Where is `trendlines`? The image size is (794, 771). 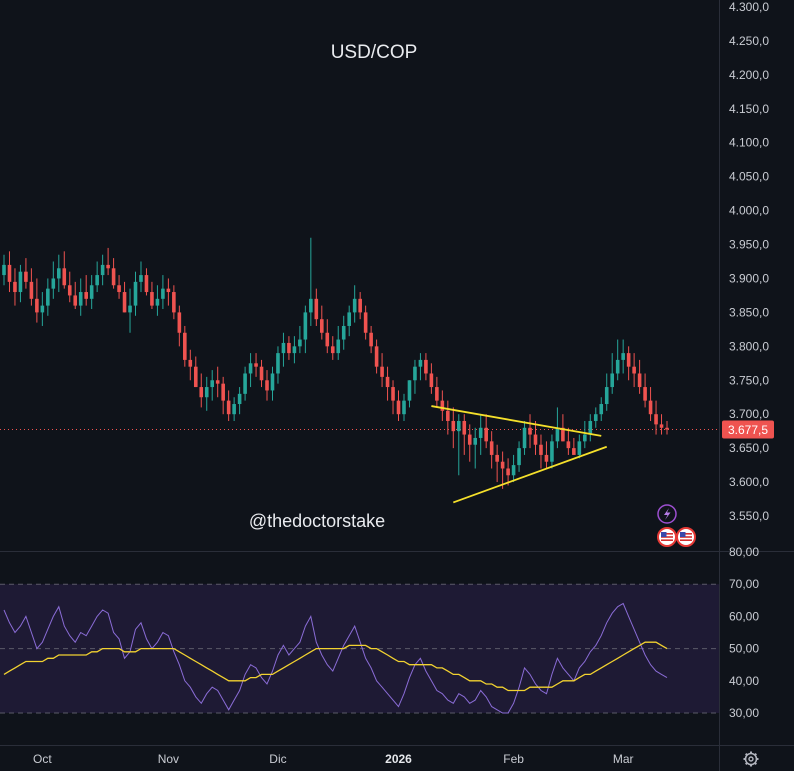 trendlines is located at coordinates (519, 454).